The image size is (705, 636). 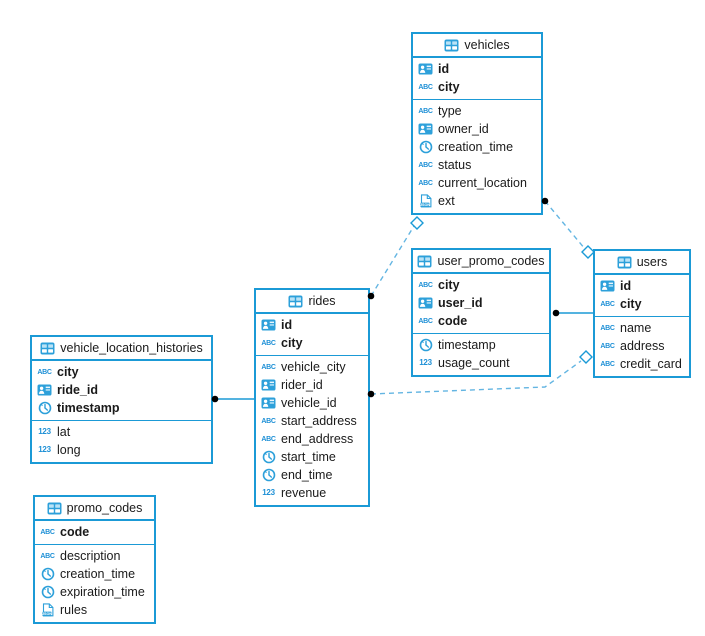 I want to click on table-header: promo_codes, so click(x=94, y=509).